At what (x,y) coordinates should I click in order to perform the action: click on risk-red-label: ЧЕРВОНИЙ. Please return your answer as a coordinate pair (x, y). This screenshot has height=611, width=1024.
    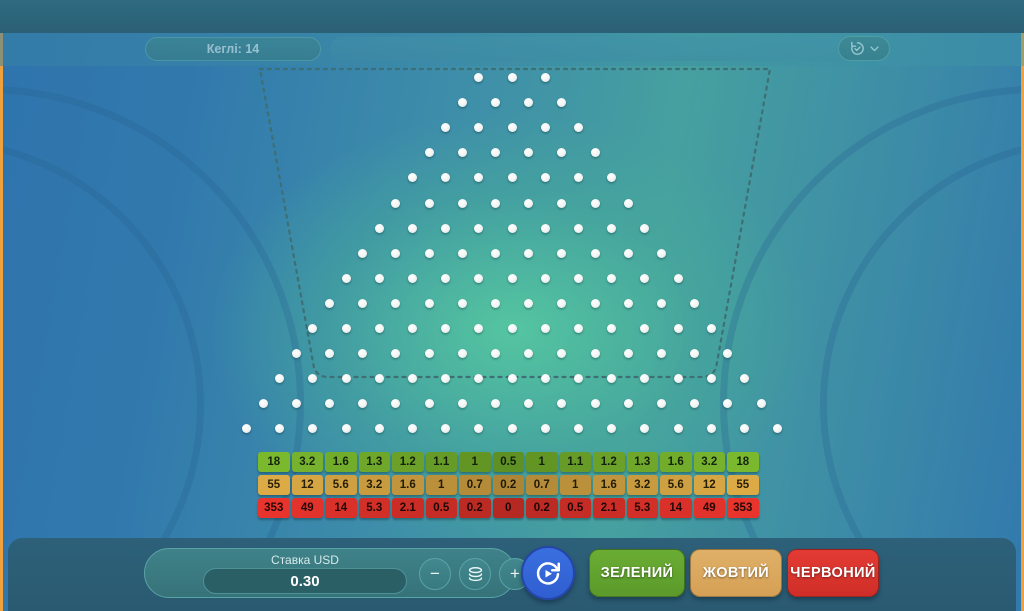
    Looking at the image, I should click on (833, 573).